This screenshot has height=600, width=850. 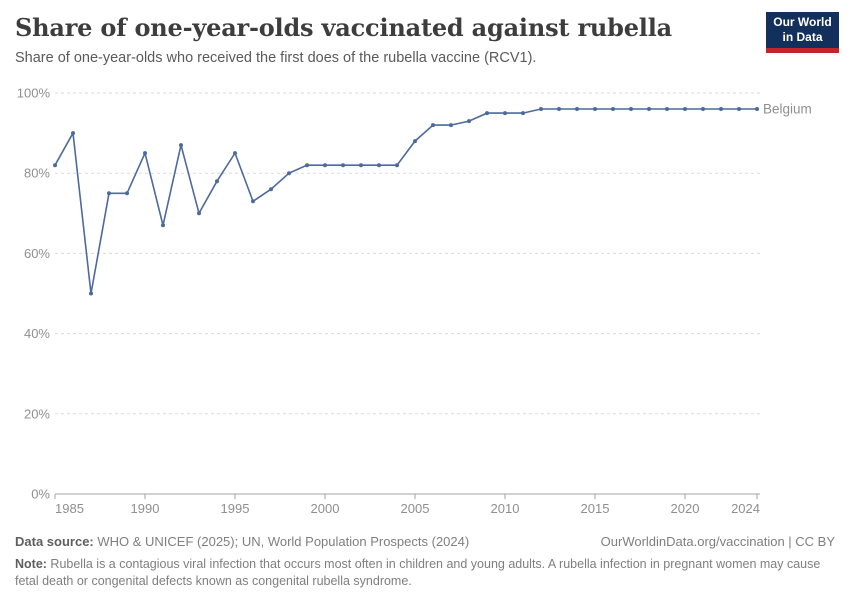 What do you see at coordinates (787, 109) in the screenshot?
I see `series-end-label: Belgium` at bounding box center [787, 109].